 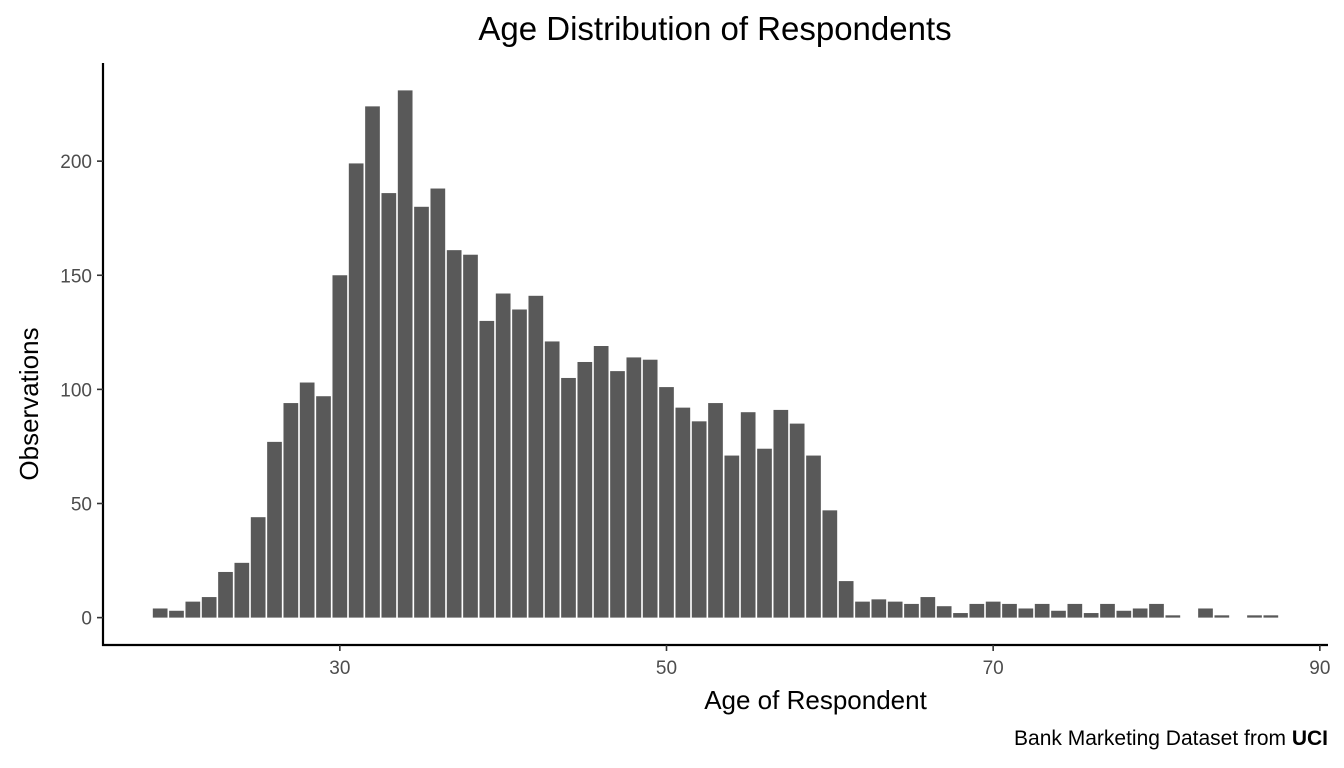 What do you see at coordinates (76, 390) in the screenshot?
I see `y-tick-label: 100` at bounding box center [76, 390].